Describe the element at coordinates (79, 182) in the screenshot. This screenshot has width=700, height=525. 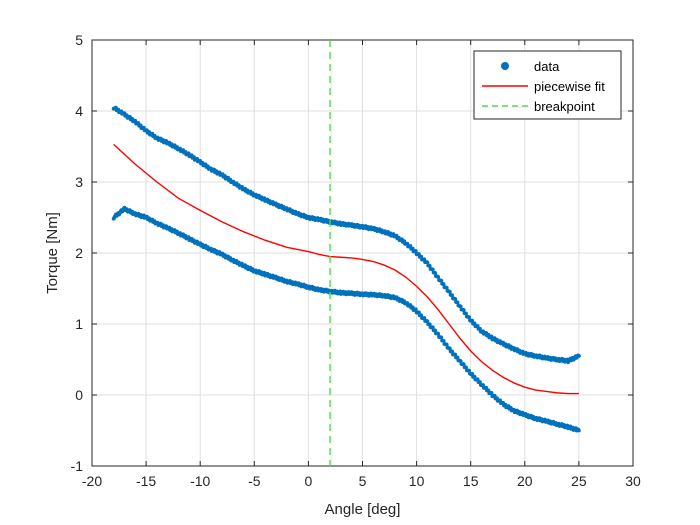
I see `y-tick-label: 3` at that location.